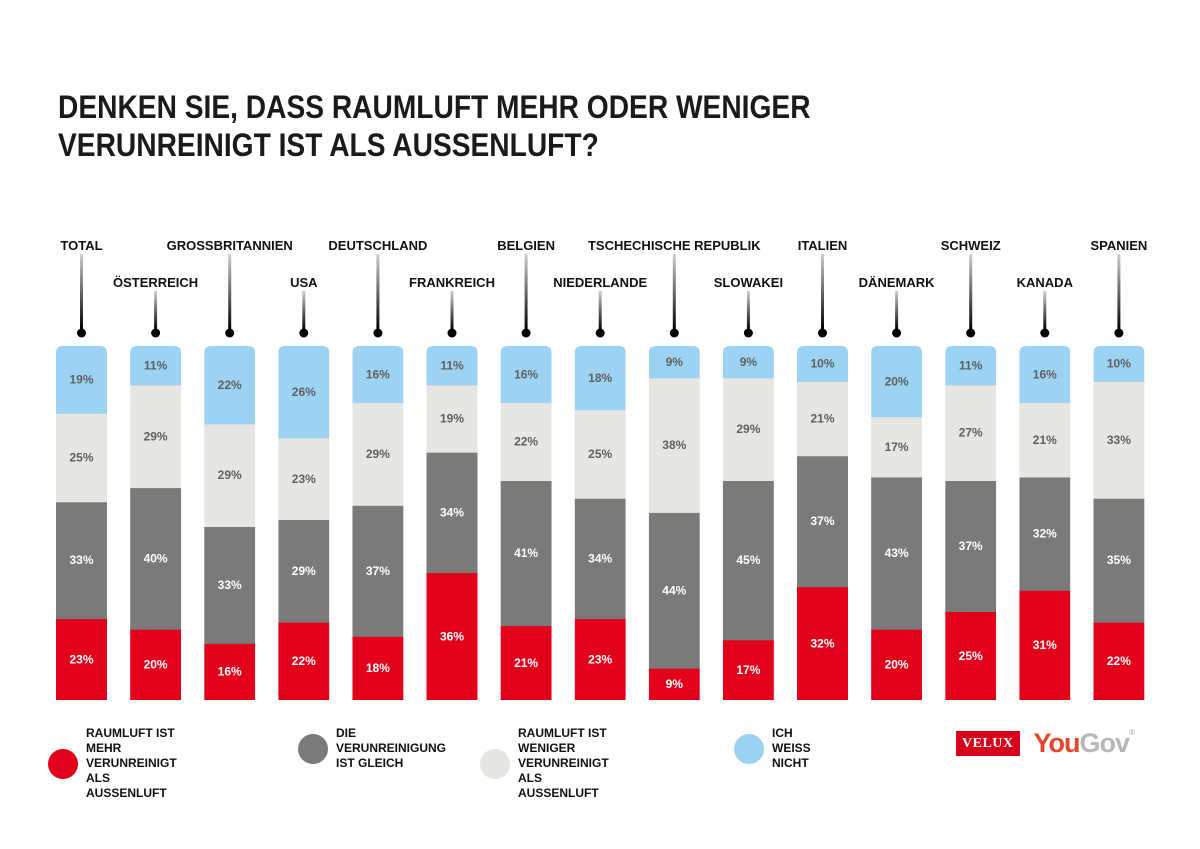  What do you see at coordinates (791, 748) in the screenshot?
I see `legend-label: ICH WEISS NICHT` at bounding box center [791, 748].